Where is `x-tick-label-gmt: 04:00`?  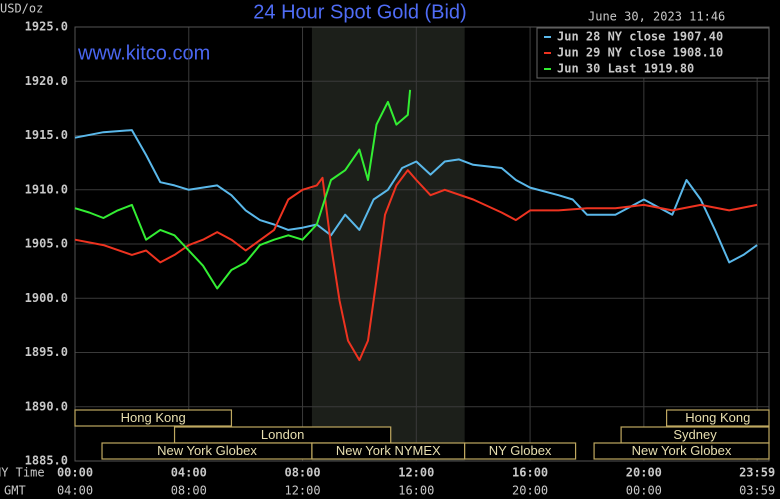
x-tick-label-gmt: 04:00 is located at coordinates (75, 491).